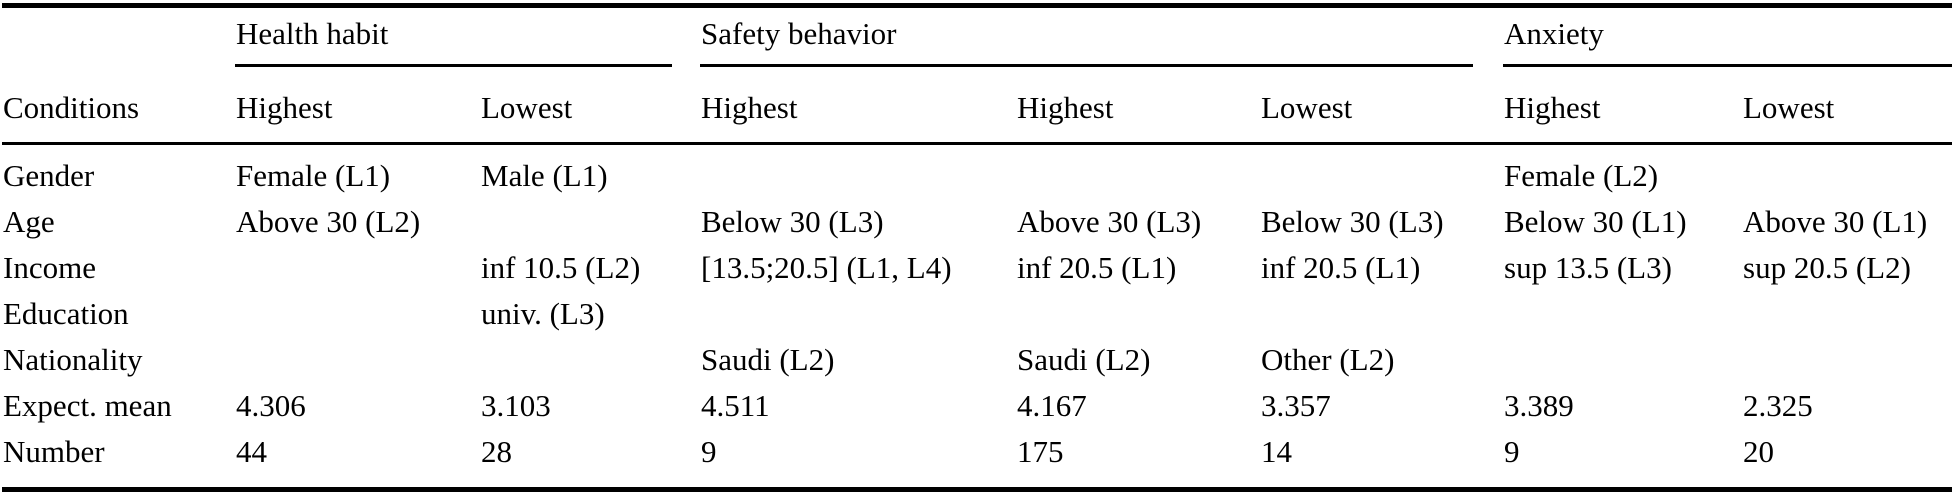 Image resolution: width=1956 pixels, height=495 pixels. Describe the element at coordinates (1588, 267) in the screenshot. I see `table-cell: sup 13.5 (L3)` at that location.